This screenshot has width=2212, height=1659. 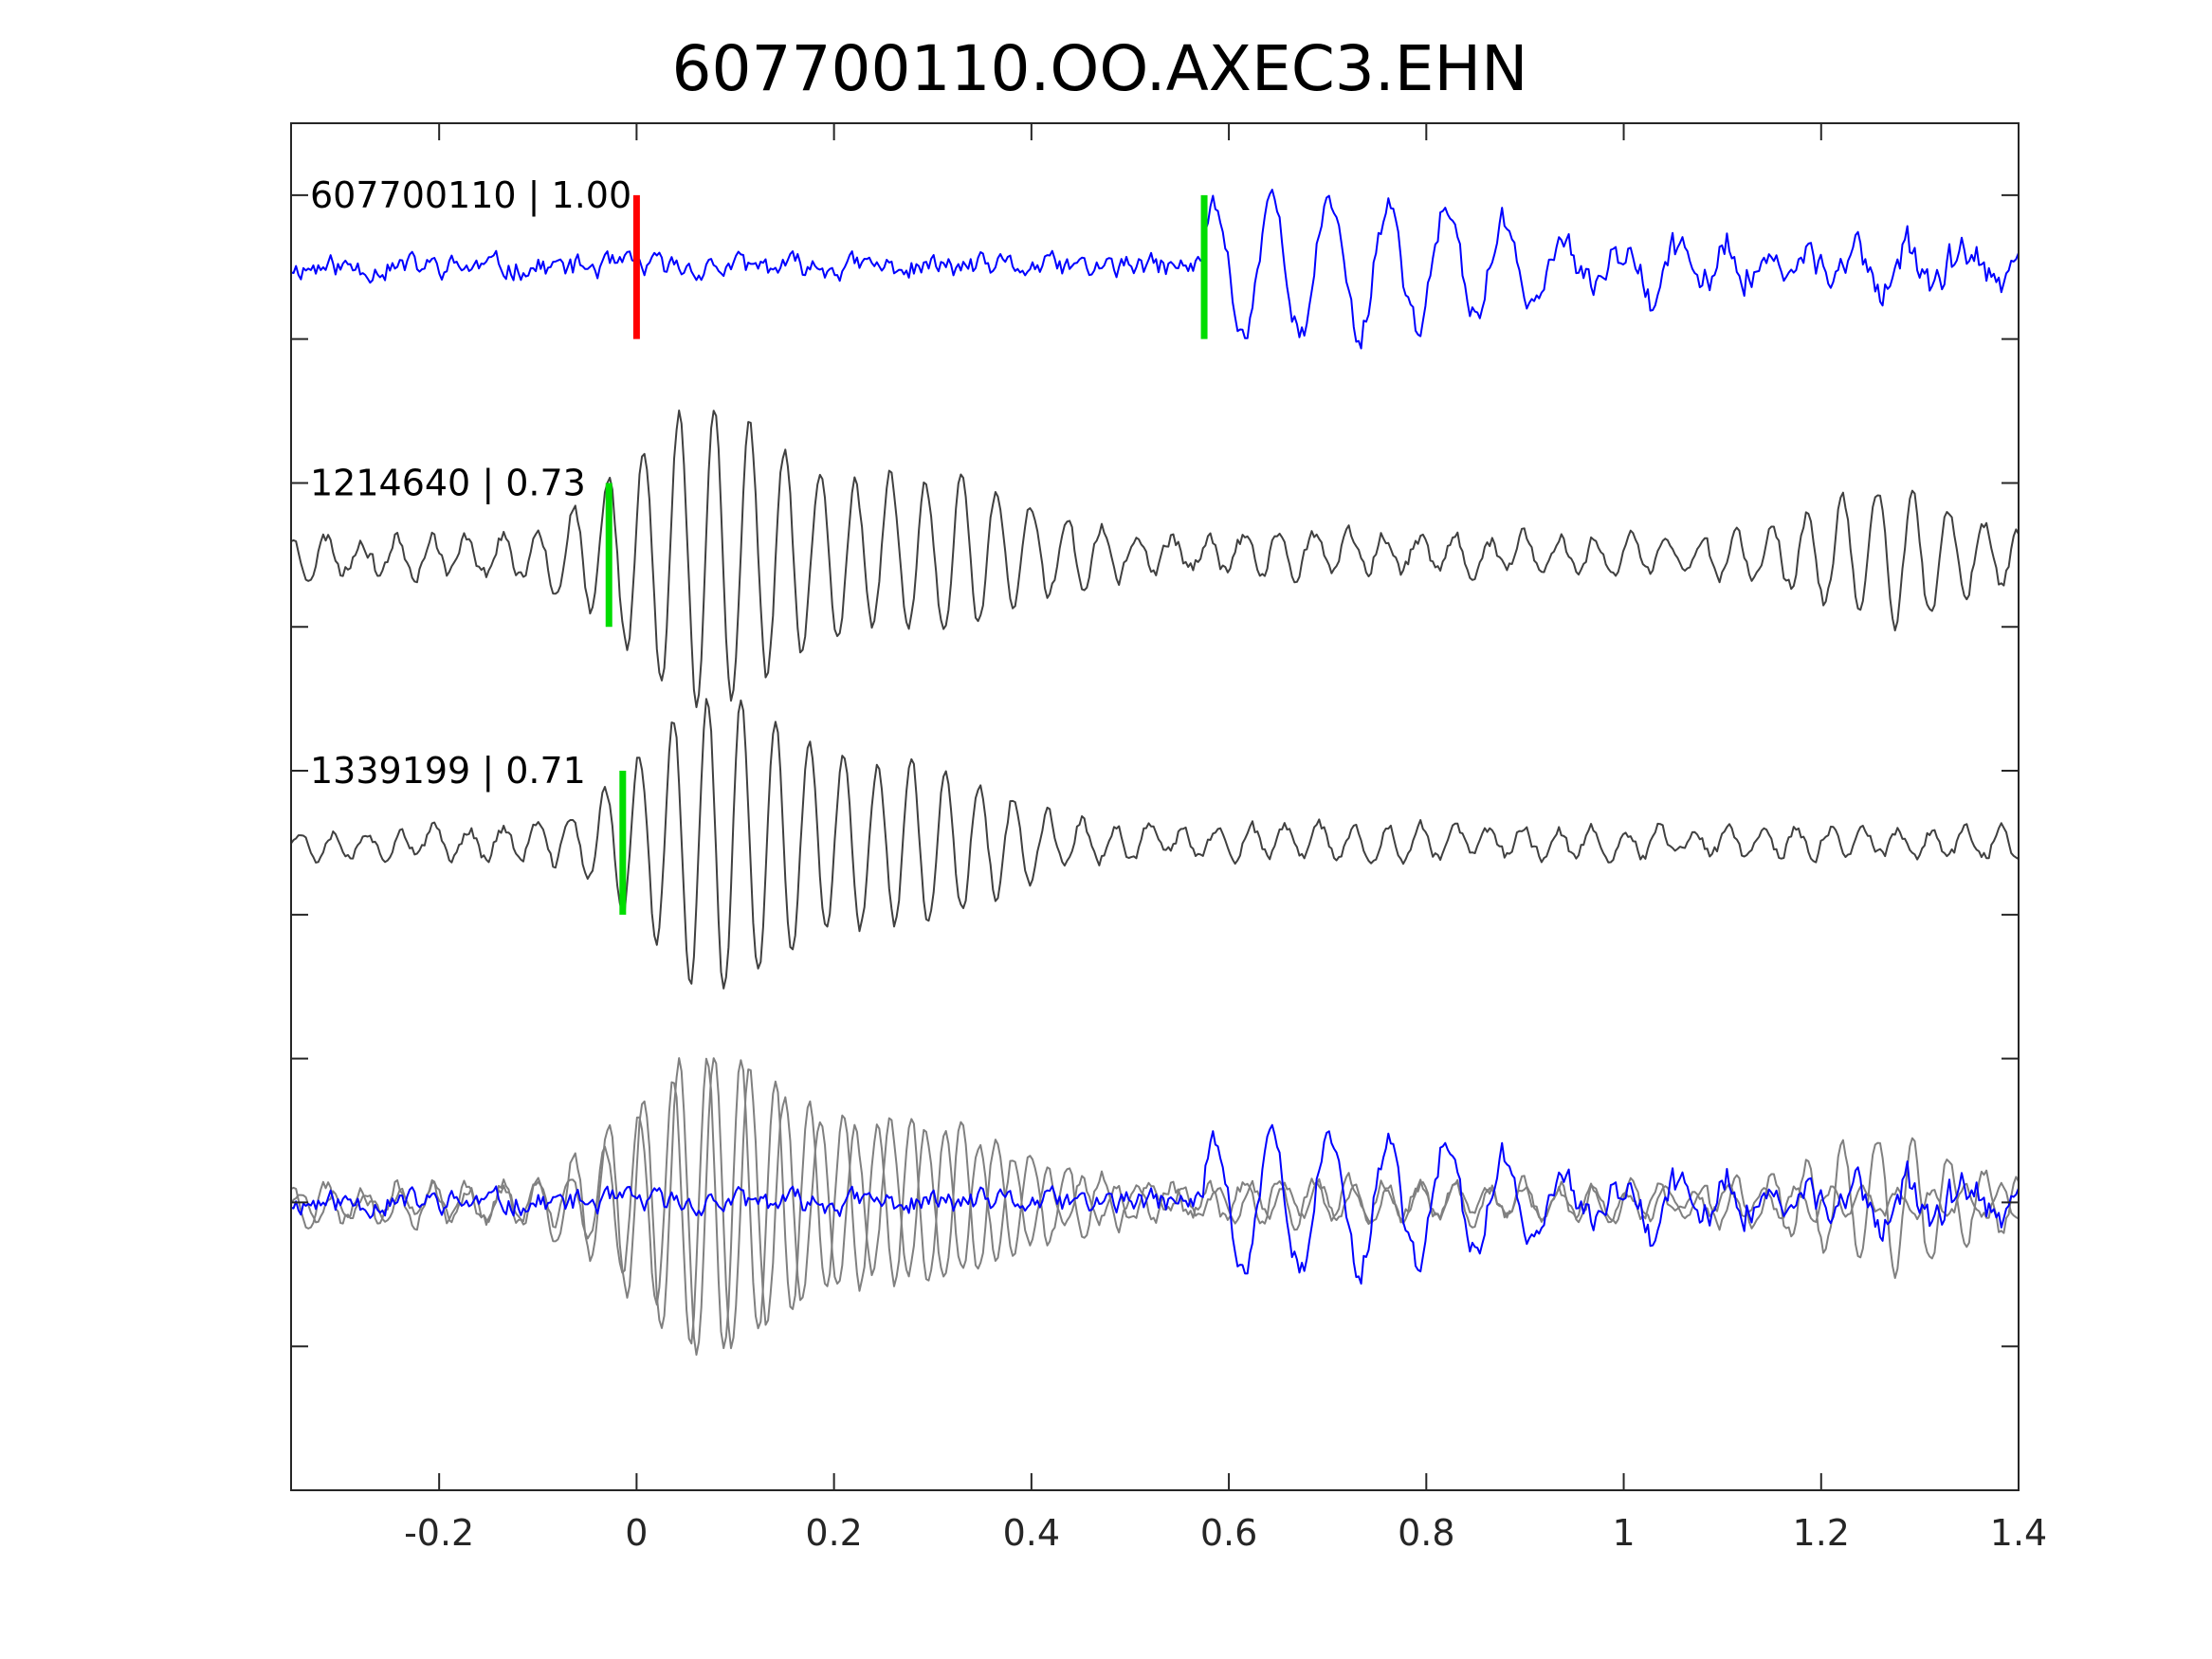 What do you see at coordinates (1100, 68) in the screenshot?
I see `chart-title: 607700110.OO.AXEC3.EHN` at bounding box center [1100, 68].